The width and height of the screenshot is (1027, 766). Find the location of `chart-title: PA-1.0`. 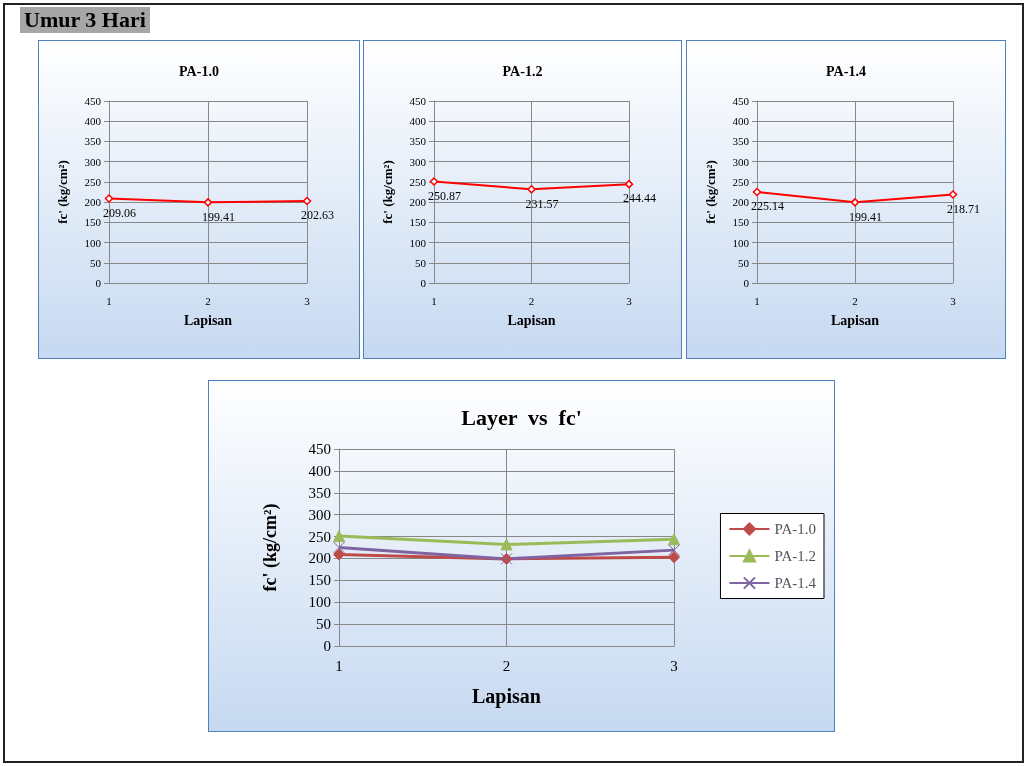

chart-title: PA-1.0 is located at coordinates (199, 71).